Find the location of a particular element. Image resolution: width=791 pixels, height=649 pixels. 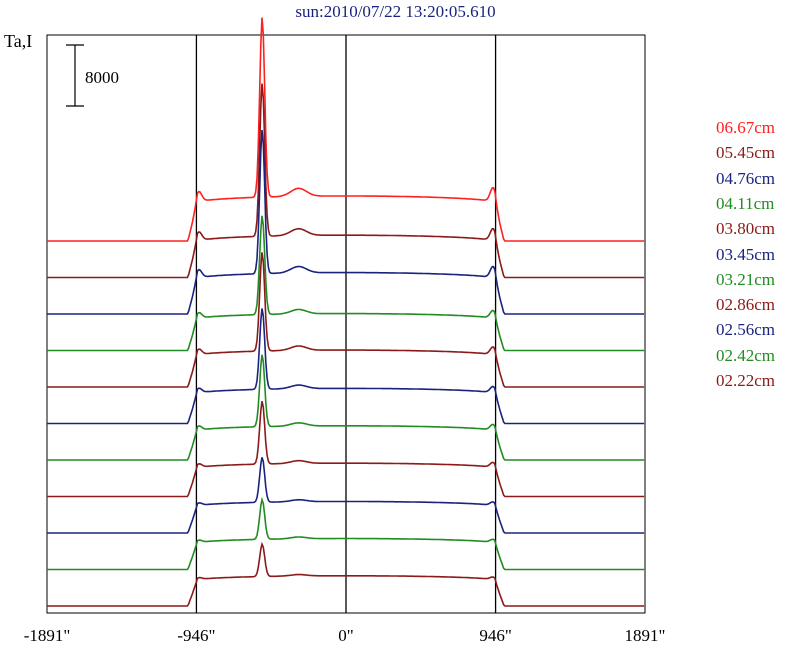

legend-item: 04.76cm is located at coordinates (746, 178).